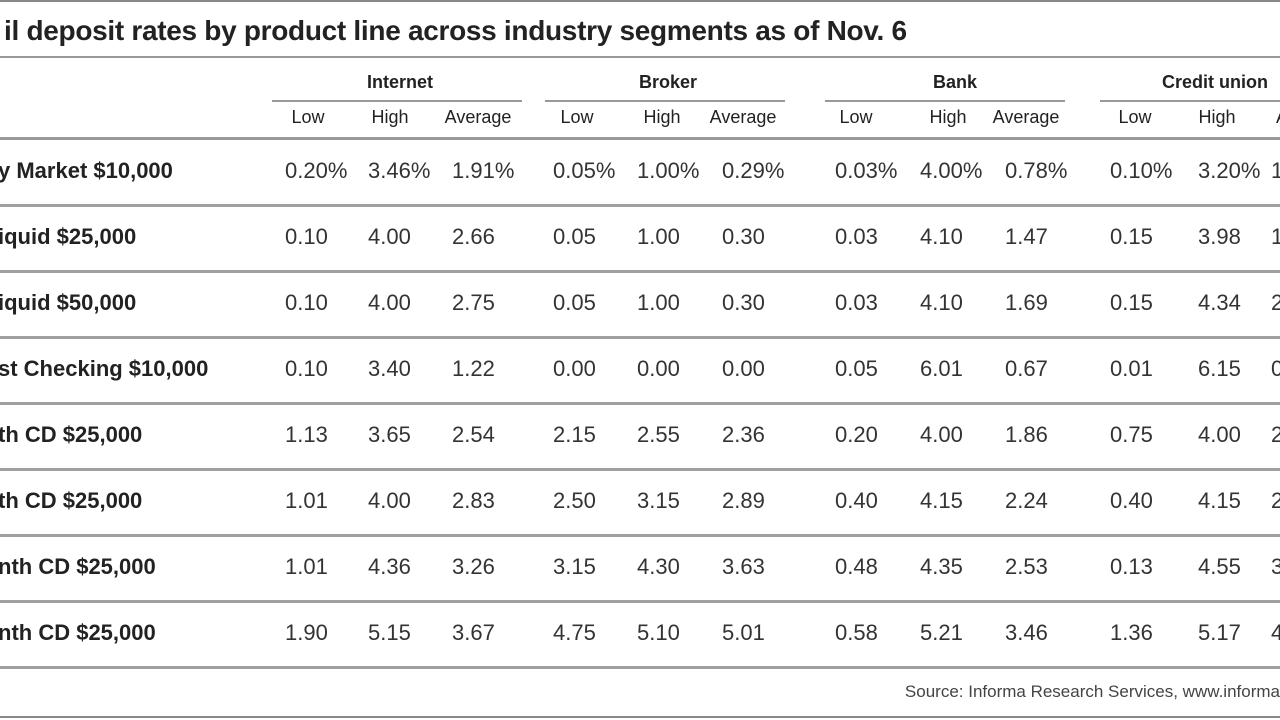 The width and height of the screenshot is (1280, 720). Describe the element at coordinates (68, 236) in the screenshot. I see `row-label: iquid $25,000` at that location.